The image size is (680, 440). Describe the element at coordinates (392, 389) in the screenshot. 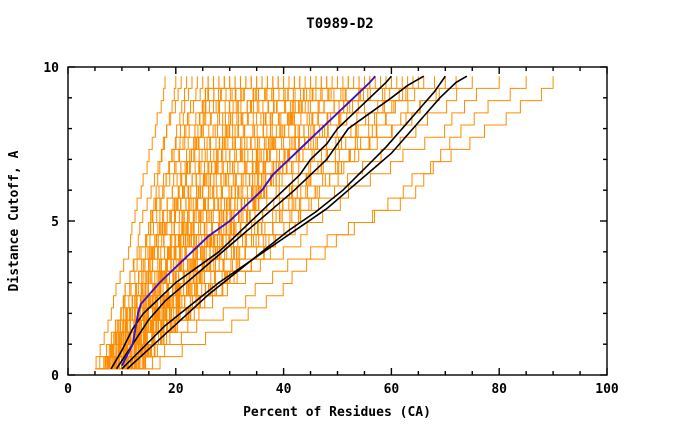

I see `x-tick-label: 60` at that location.